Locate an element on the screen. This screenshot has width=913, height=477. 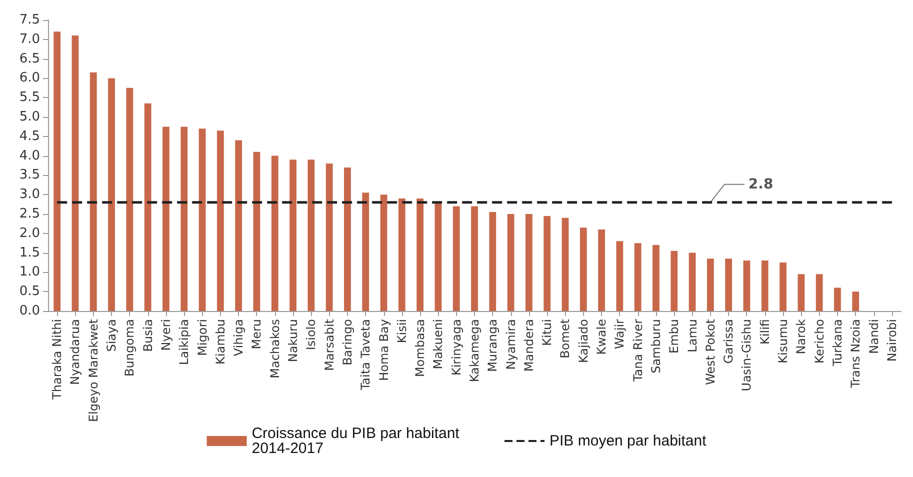
x-tick-label: Tana River is located at coordinates (637, 350).